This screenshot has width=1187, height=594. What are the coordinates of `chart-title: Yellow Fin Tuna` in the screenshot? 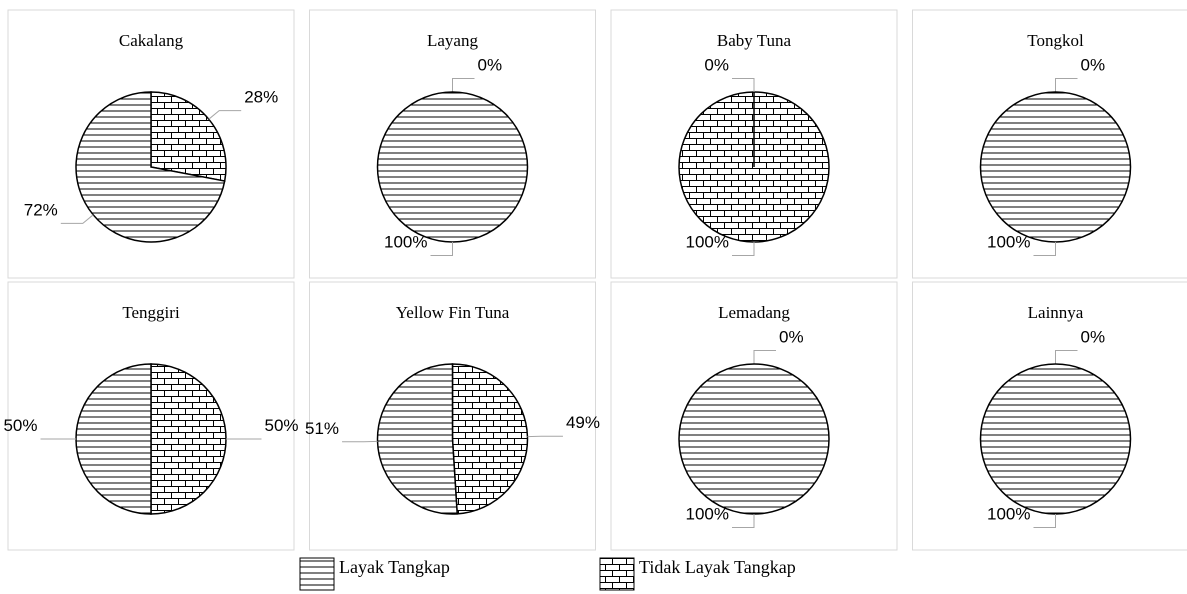 It's located at (453, 312).